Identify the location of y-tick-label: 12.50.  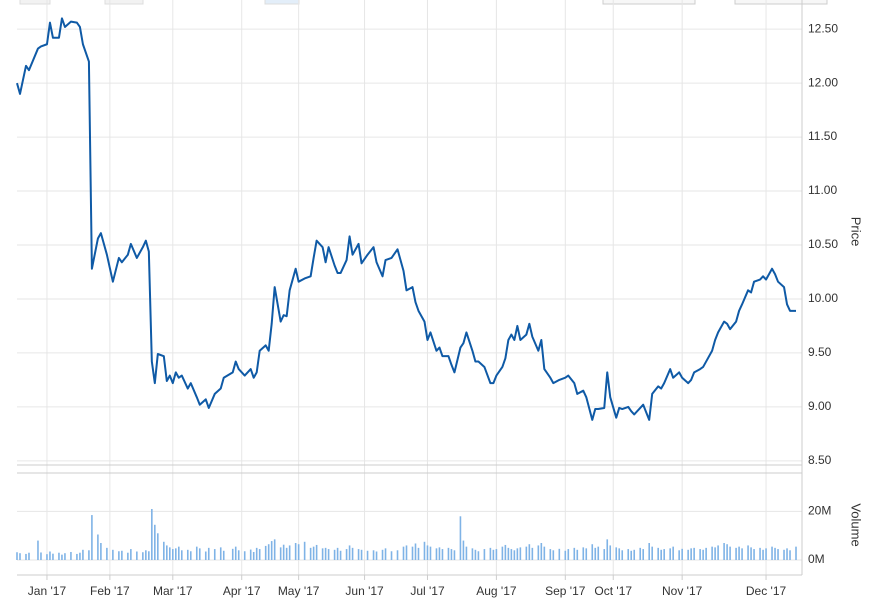
(823, 28).